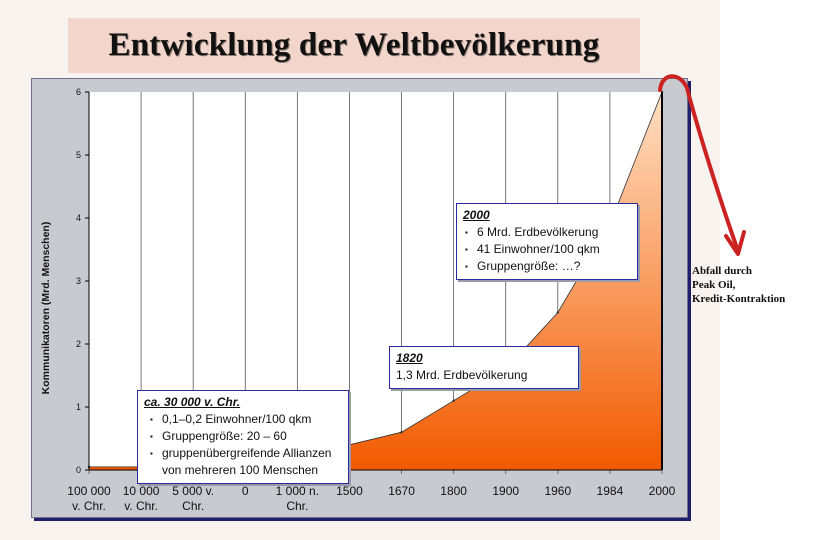 Image resolution: width=815 pixels, height=540 pixels. Describe the element at coordinates (505, 491) in the screenshot. I see `x-tick-label: 1900` at that location.